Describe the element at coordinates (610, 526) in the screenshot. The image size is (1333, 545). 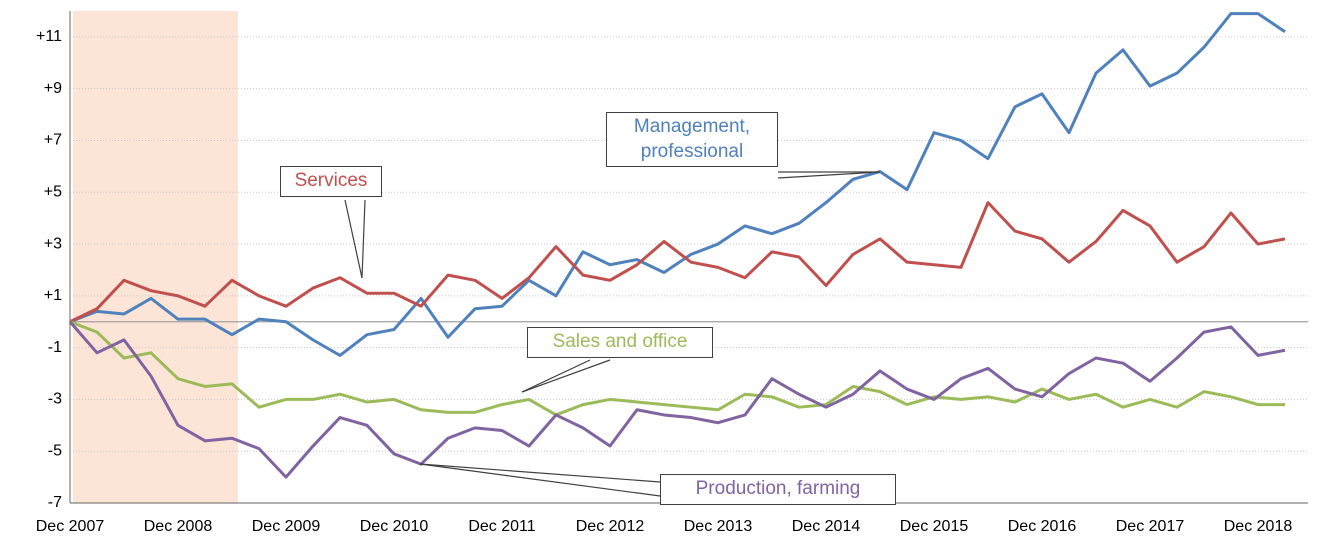
I see `x-tick-label: Dec 2012` at that location.